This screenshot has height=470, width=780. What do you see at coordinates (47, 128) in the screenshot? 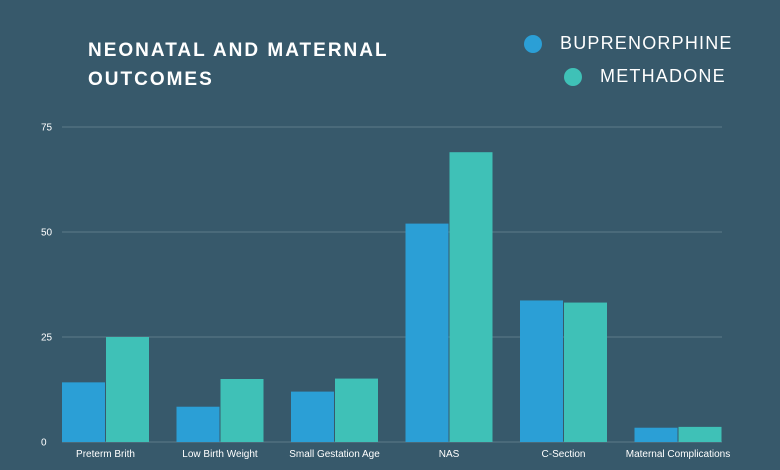
I see `y-tick-label-75: 75` at bounding box center [47, 128].